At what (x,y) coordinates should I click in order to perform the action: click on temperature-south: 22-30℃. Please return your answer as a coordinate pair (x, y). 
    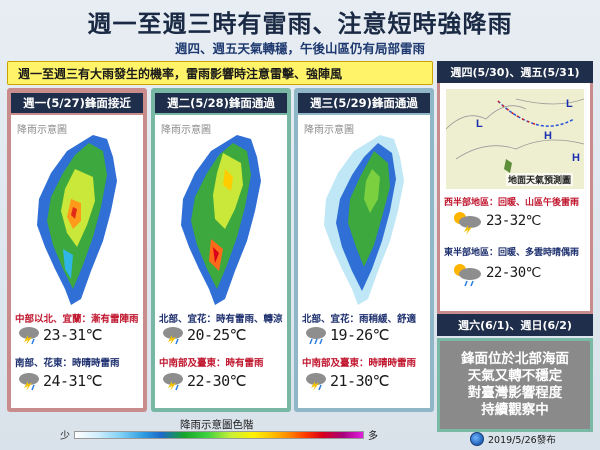
    Looking at the image, I should click on (217, 381).